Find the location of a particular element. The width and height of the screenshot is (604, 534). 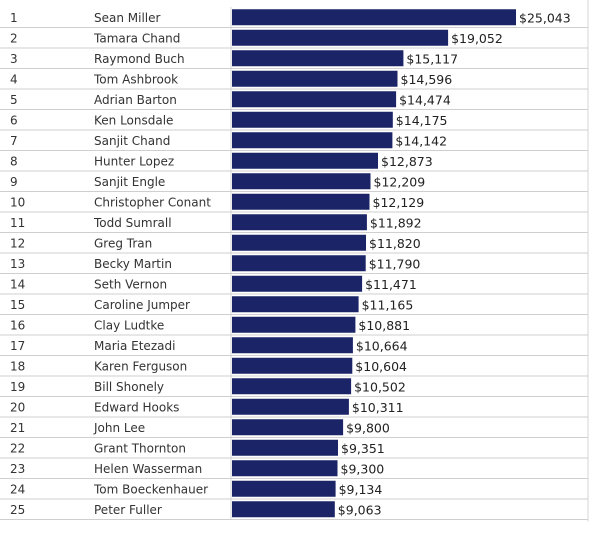

rank-label: 6 is located at coordinates (14, 120).